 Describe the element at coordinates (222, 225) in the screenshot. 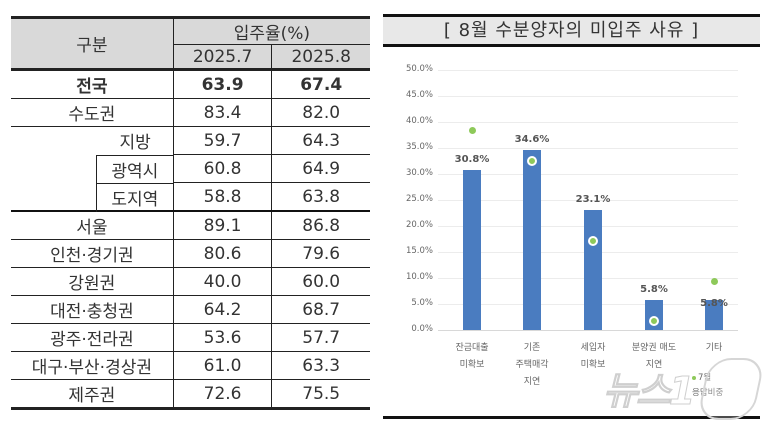

I see `row-value-jul: 89.1` at that location.